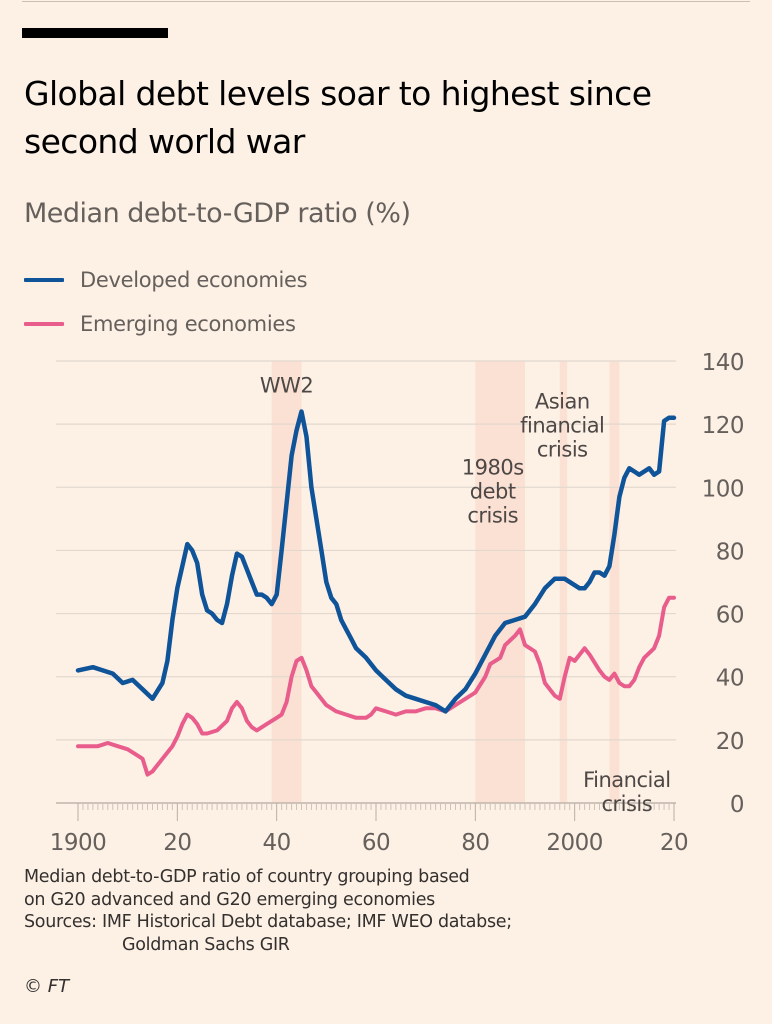 This screenshot has width=772, height=1024. What do you see at coordinates (44, 280) in the screenshot?
I see `legend-swatch-developed` at bounding box center [44, 280].